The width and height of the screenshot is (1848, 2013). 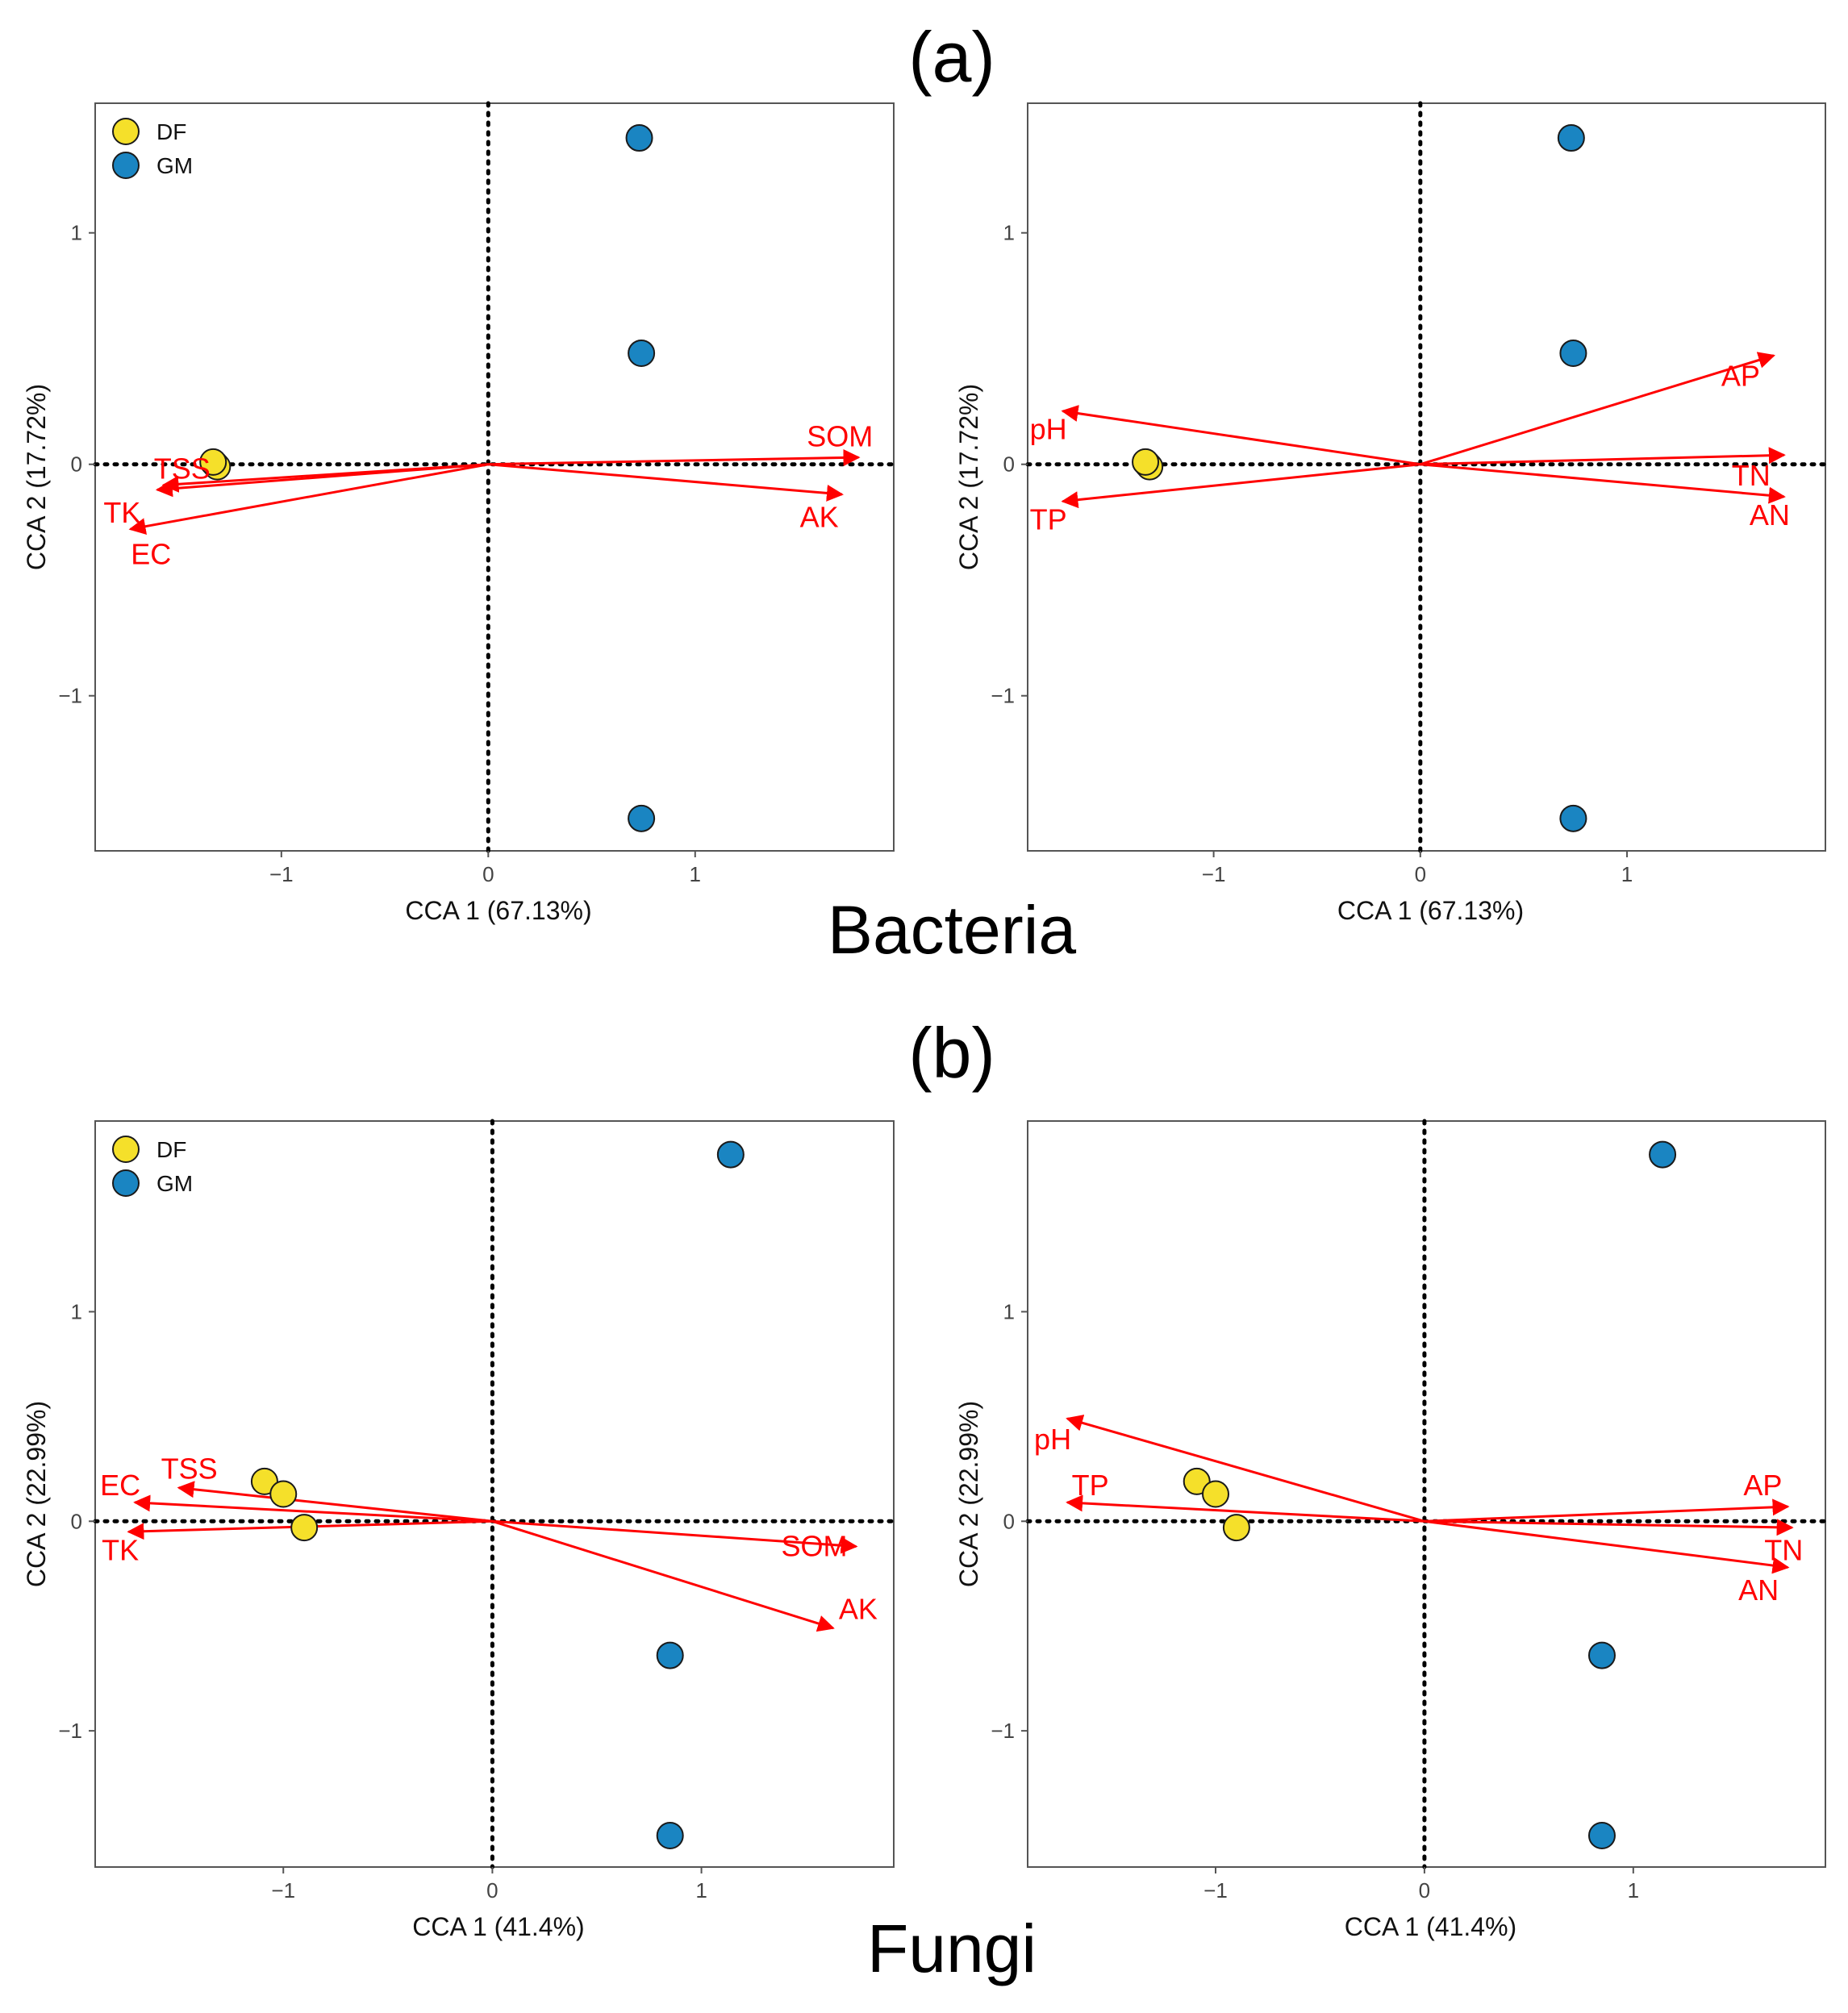 I want to click on x-axis-title: CCA 1 (67.13%), so click(x=498, y=910).